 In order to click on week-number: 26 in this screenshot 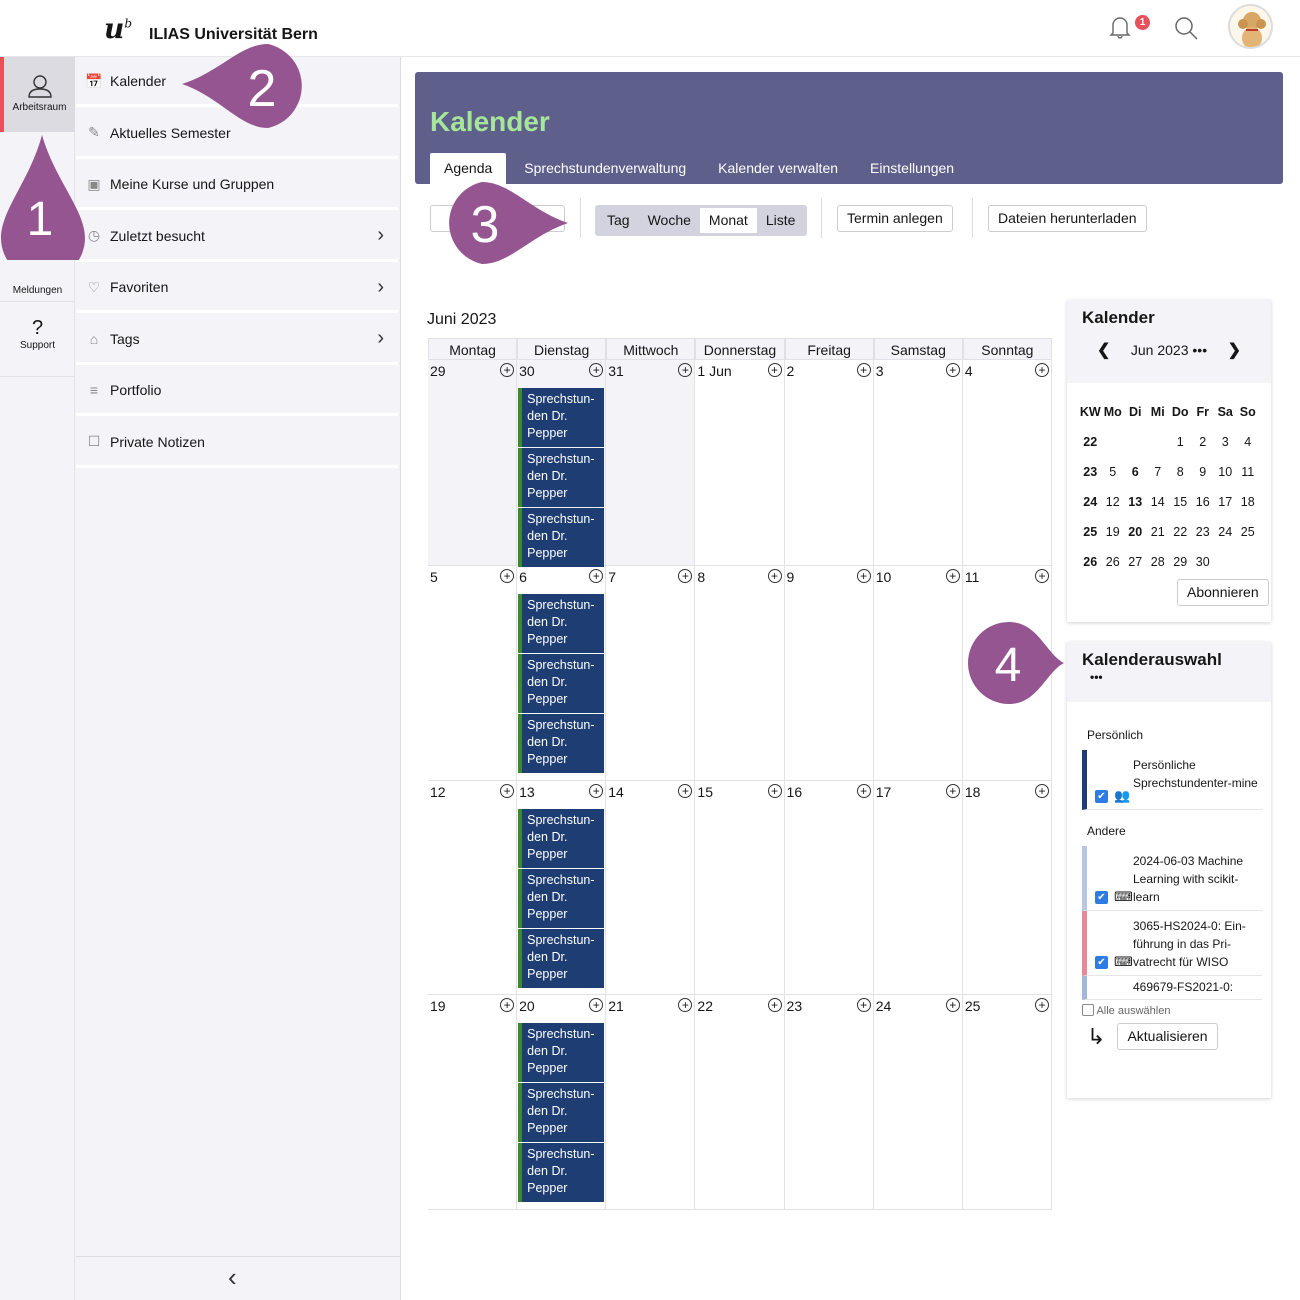, I will do `click(1090, 562)`.